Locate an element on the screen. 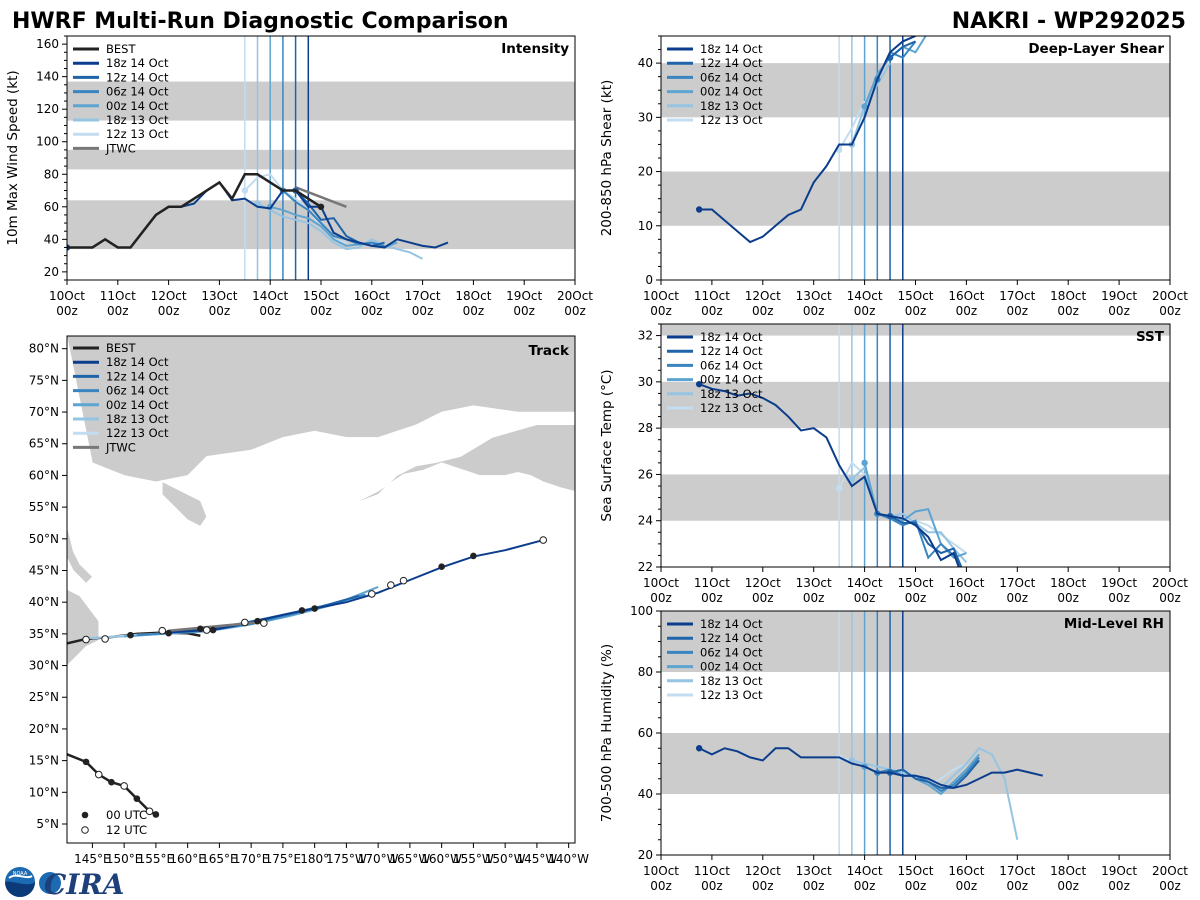 The height and width of the screenshot is (900, 1200). intensity-xtick-label-6-hour: 00z is located at coordinates (372, 311).